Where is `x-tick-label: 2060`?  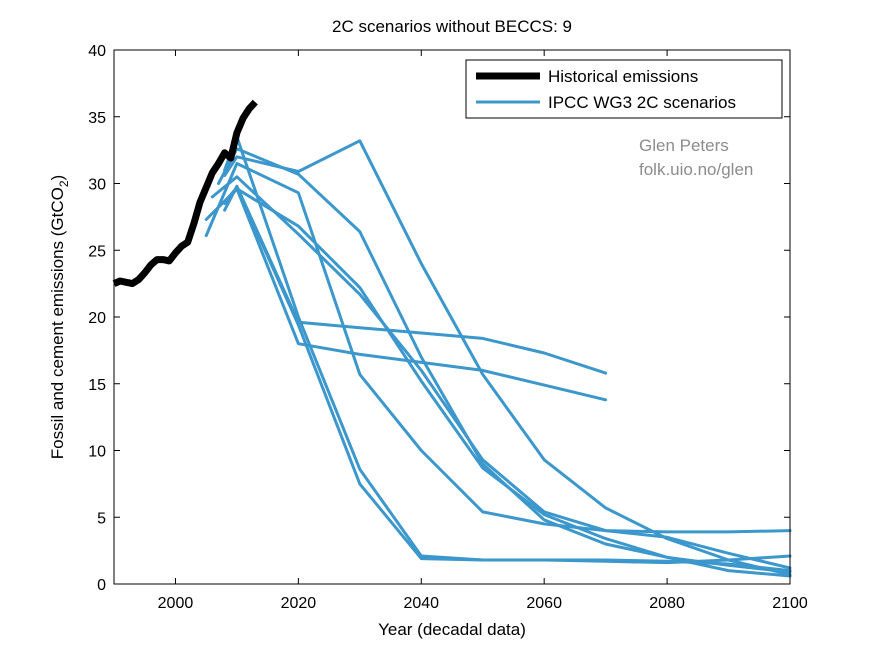
x-tick-label: 2060 is located at coordinates (544, 603).